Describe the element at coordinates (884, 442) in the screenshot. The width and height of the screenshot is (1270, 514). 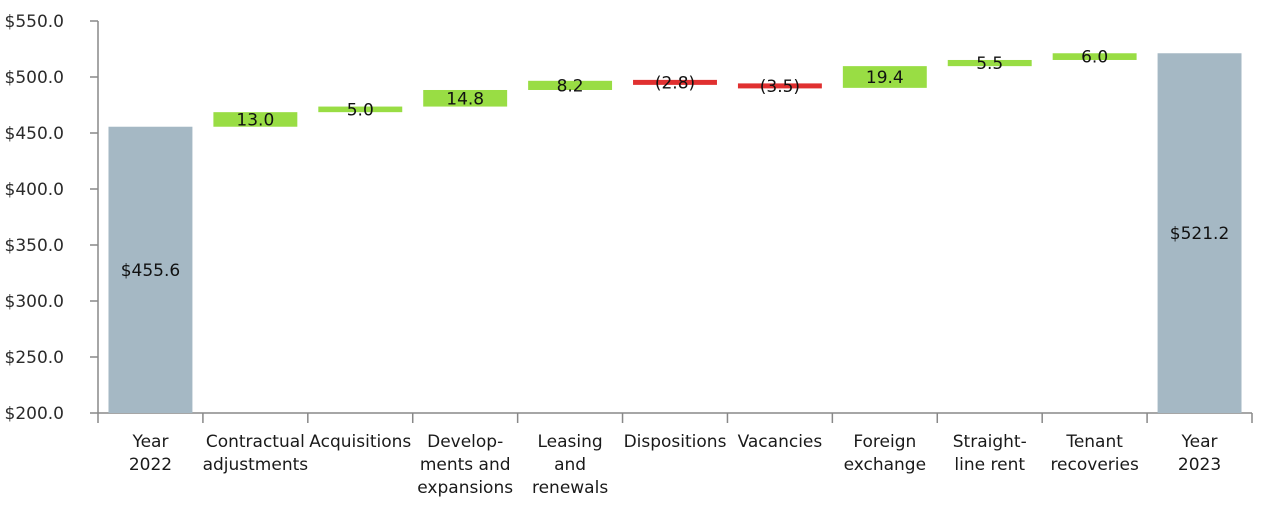
I see `category-label-line: Foreign` at that location.